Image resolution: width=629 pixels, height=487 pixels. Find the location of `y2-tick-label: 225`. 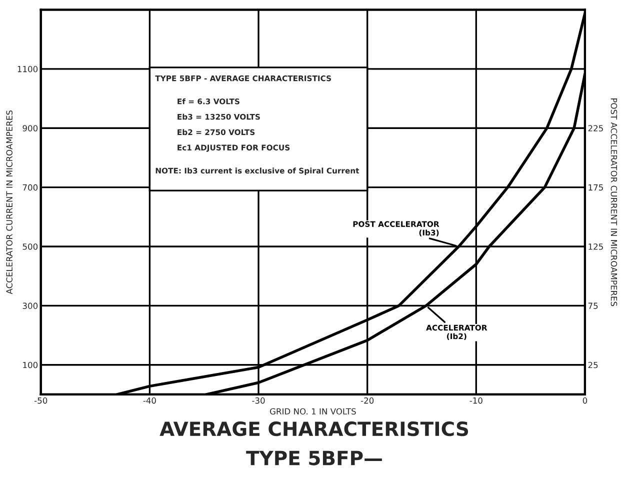

y2-tick-label: 225 is located at coordinates (595, 128).